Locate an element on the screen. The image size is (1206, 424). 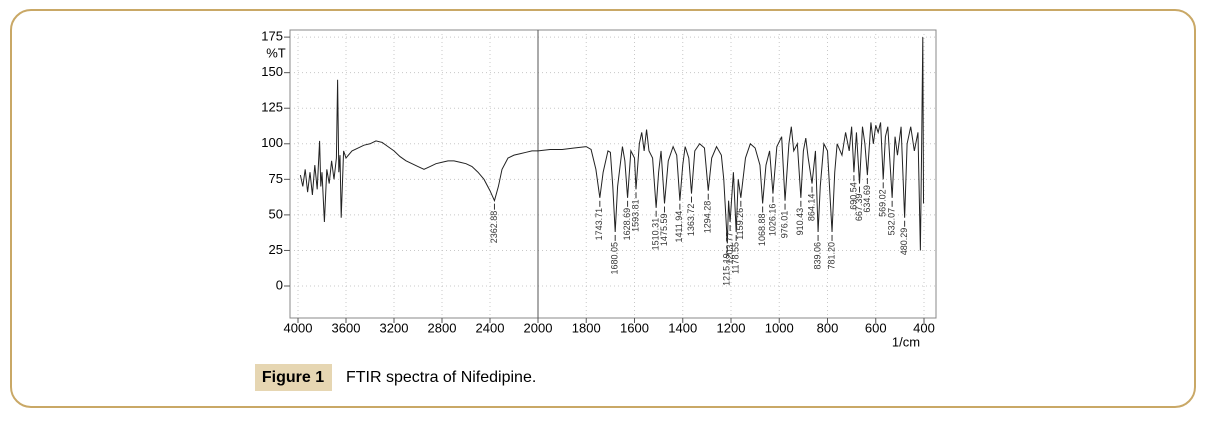
peak-label: 1743.71 is located at coordinates (599, 224).